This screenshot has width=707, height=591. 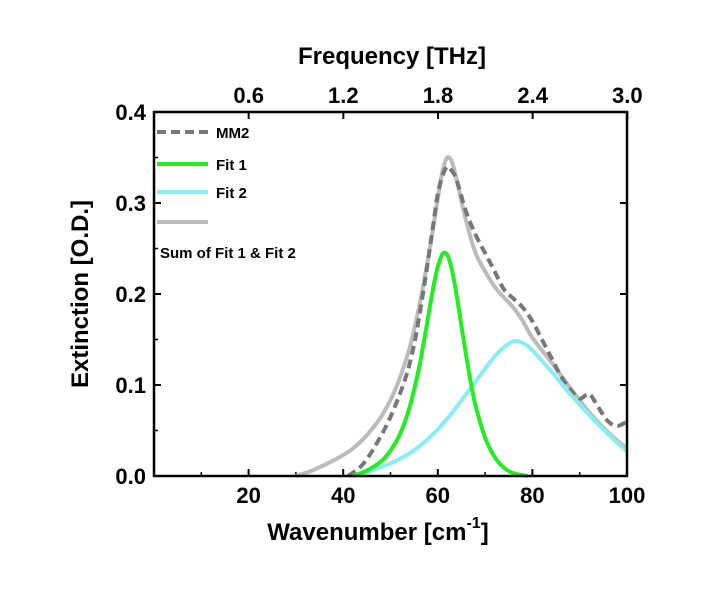 I want to click on y-axis-title: Extinction [O.D.], so click(x=80, y=294).